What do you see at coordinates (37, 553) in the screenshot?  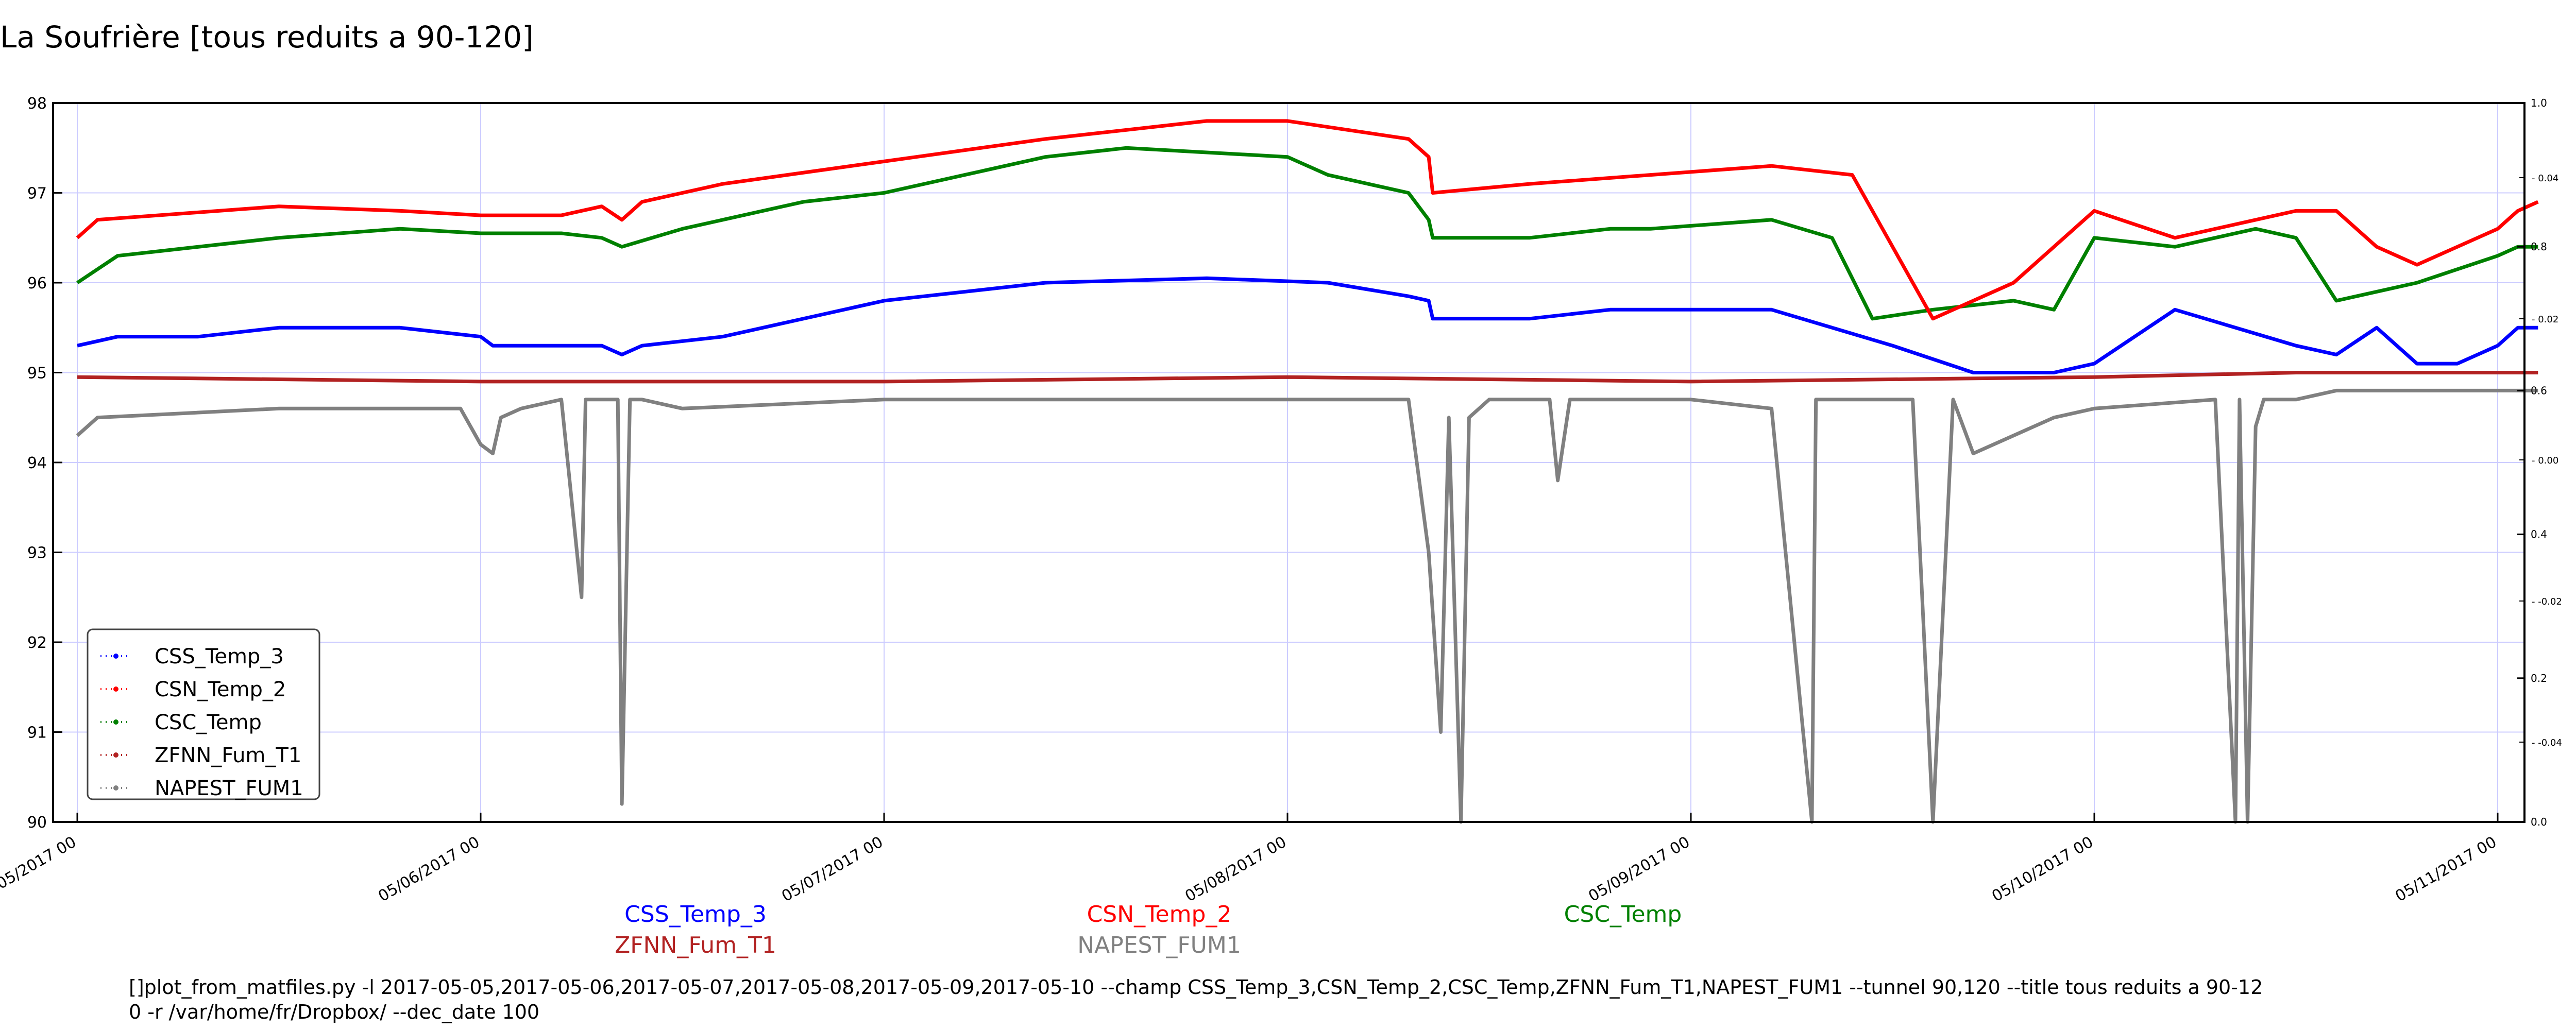 I see `y-tick-label: 93` at bounding box center [37, 553].